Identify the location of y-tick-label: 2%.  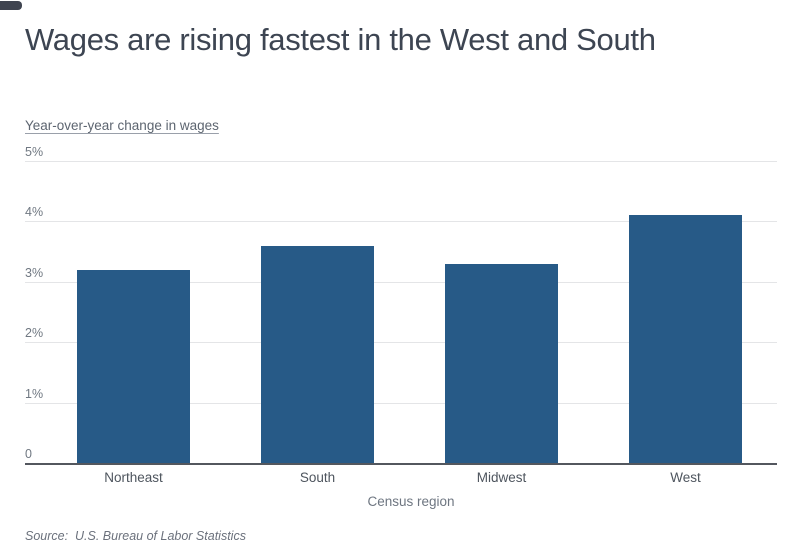
(34, 333).